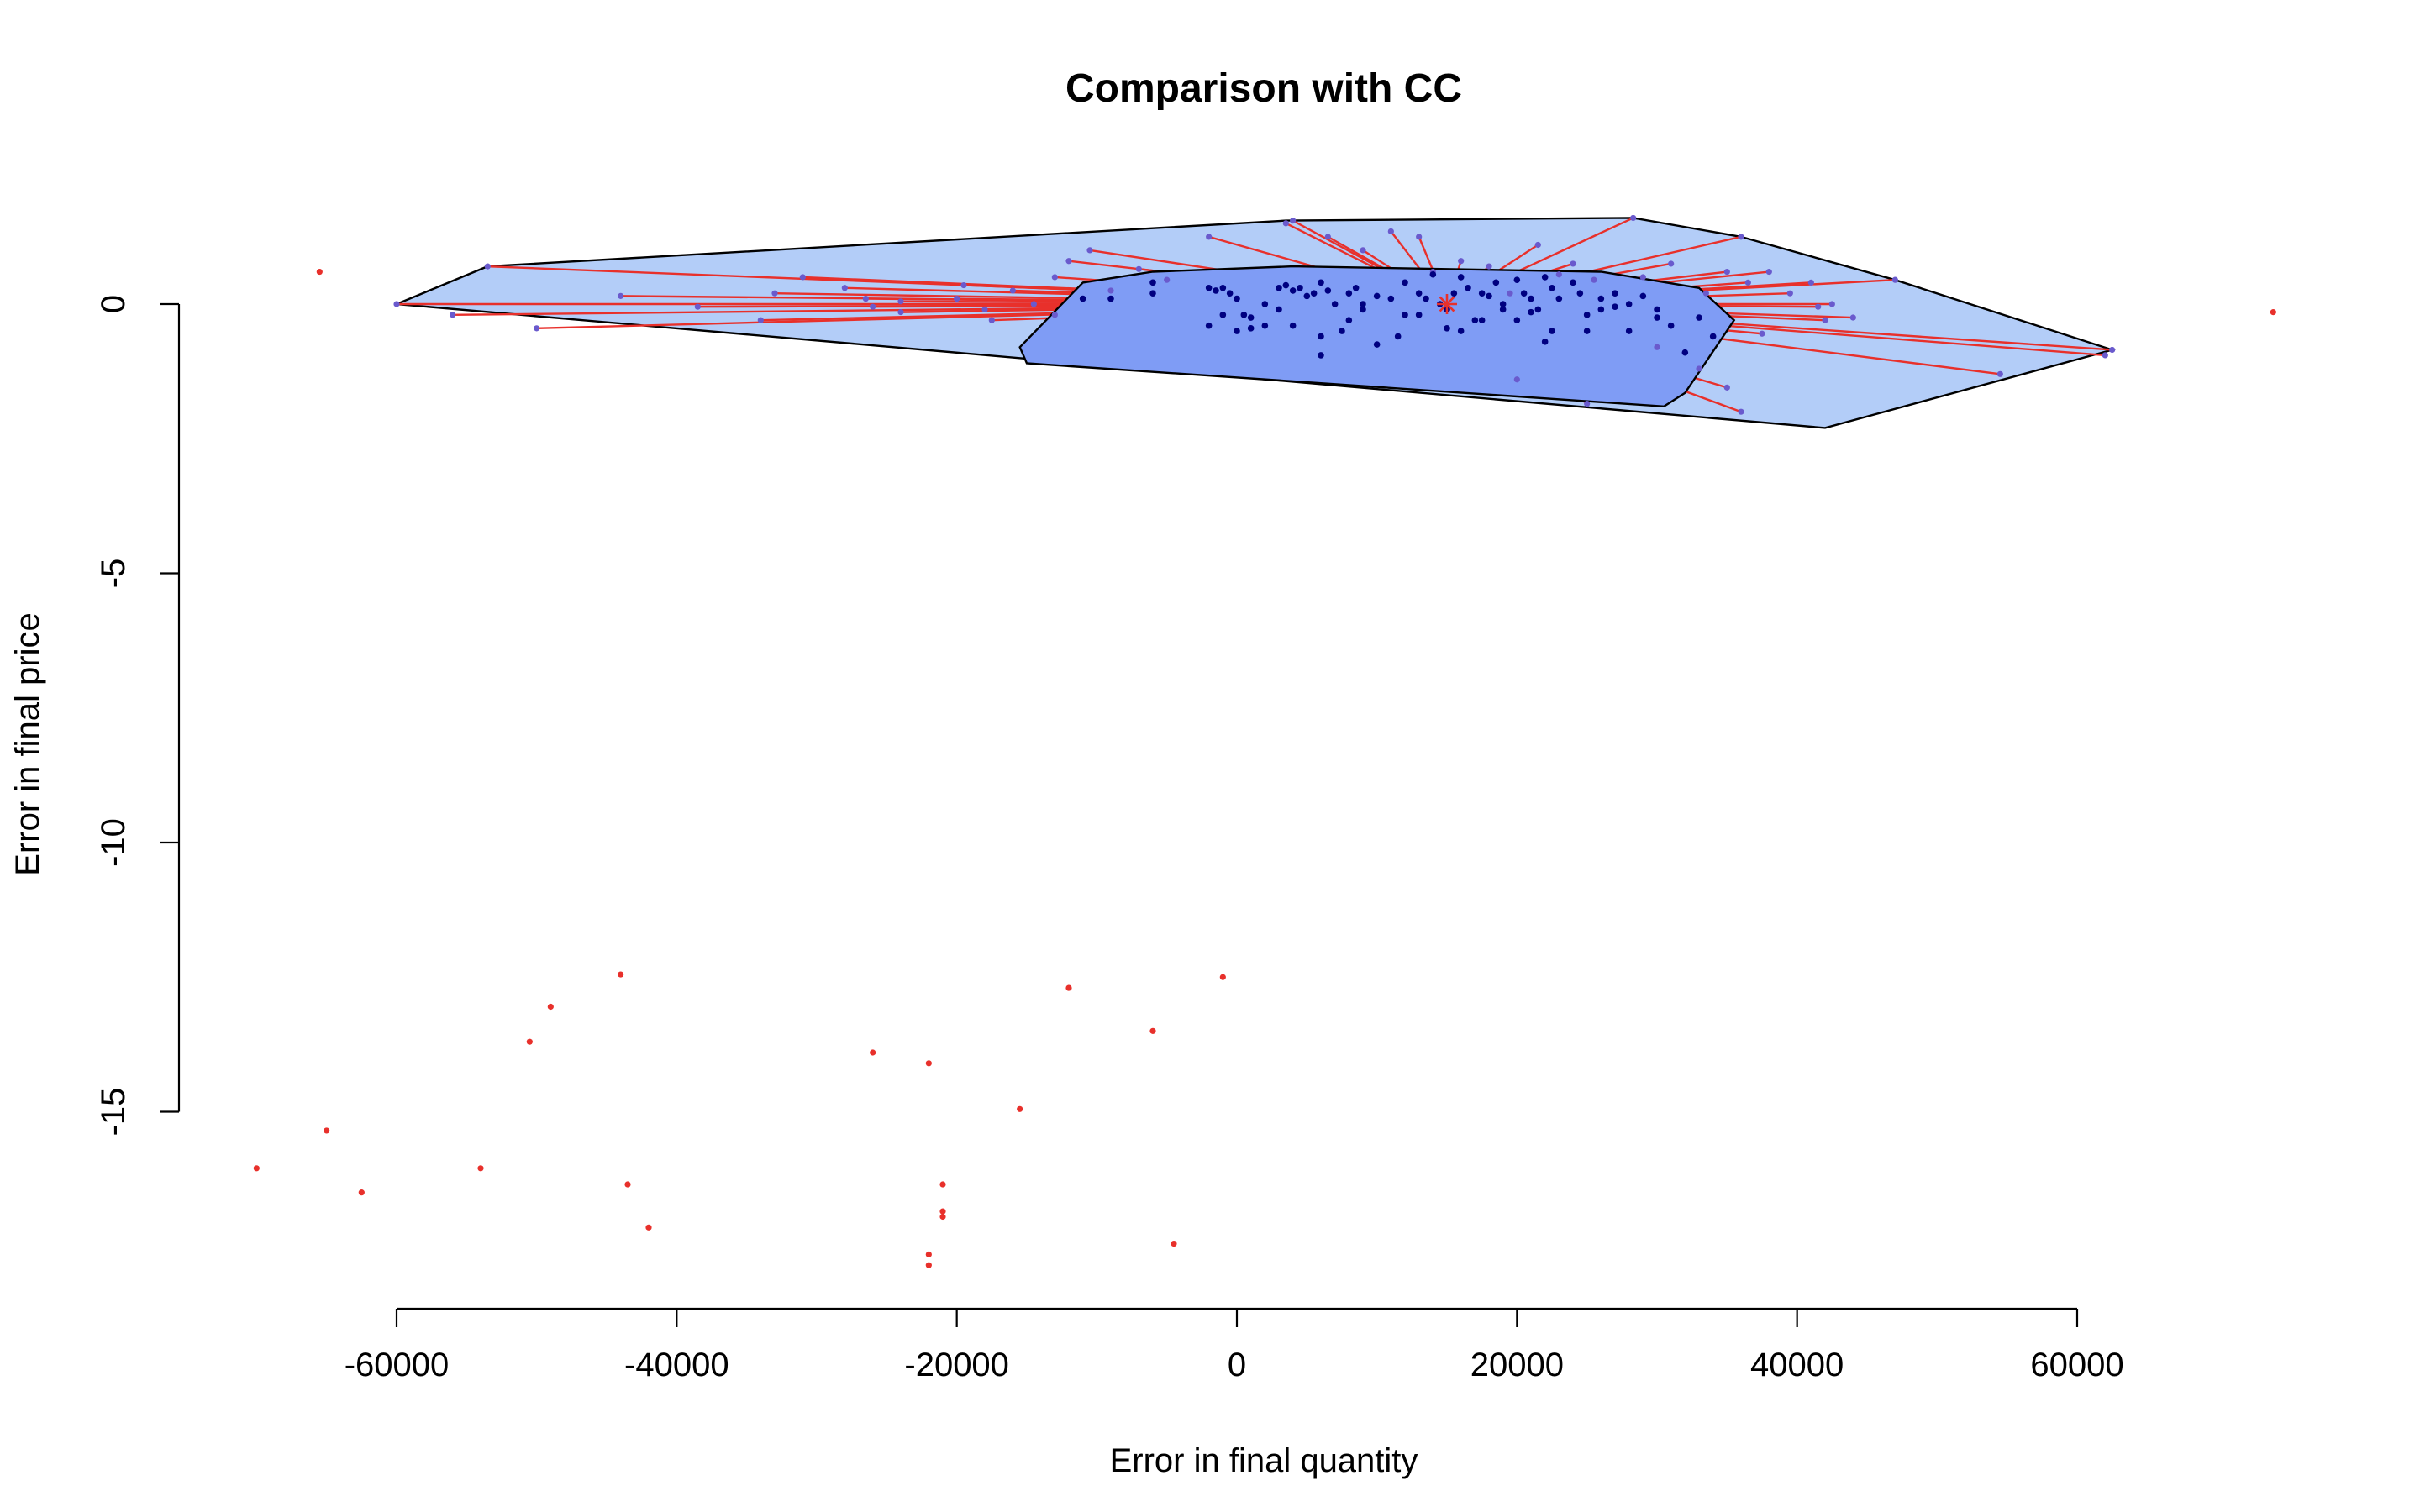 The width and height of the screenshot is (2420, 1512). Describe the element at coordinates (113, 304) in the screenshot. I see `y-tick-label: 0` at that location.